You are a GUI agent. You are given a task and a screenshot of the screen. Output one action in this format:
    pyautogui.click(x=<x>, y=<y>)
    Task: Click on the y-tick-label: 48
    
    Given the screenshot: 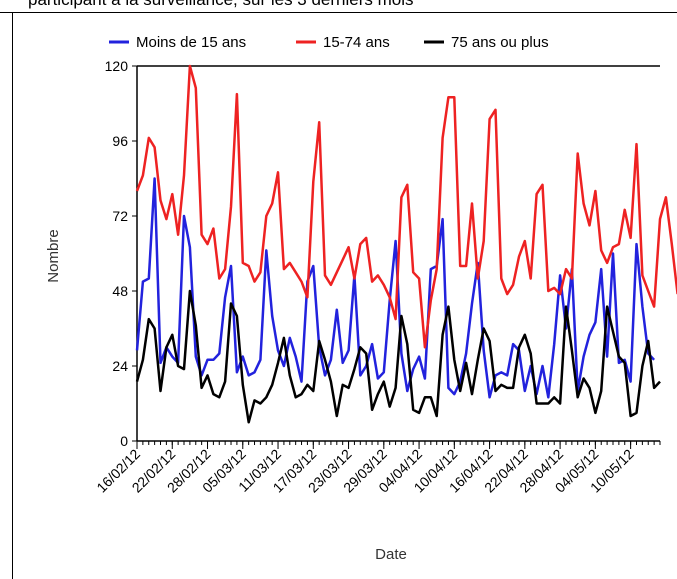 What is the action you would take?
    pyautogui.click(x=120, y=291)
    